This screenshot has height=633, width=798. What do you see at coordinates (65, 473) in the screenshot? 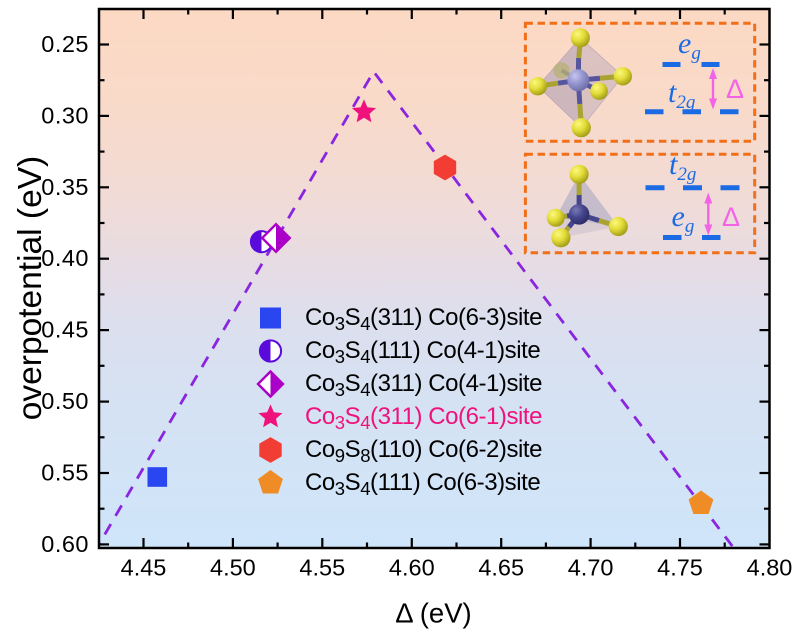
I see `svg-text: 0.55` at bounding box center [65, 473].